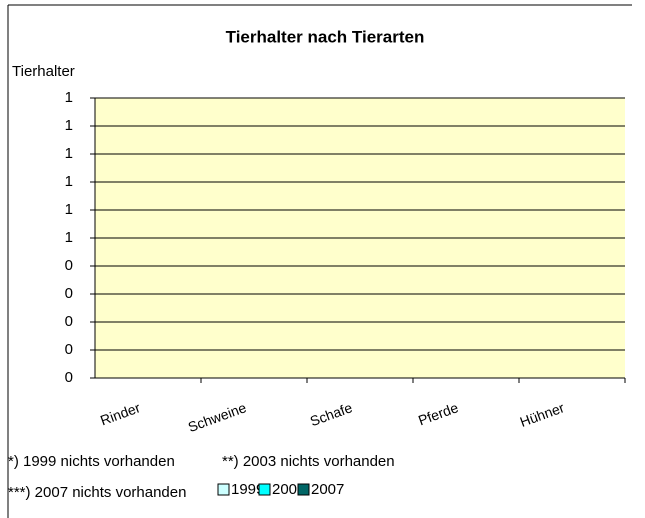  Describe the element at coordinates (542, 414) in the screenshot. I see `x-tick-label: Hühner` at that location.